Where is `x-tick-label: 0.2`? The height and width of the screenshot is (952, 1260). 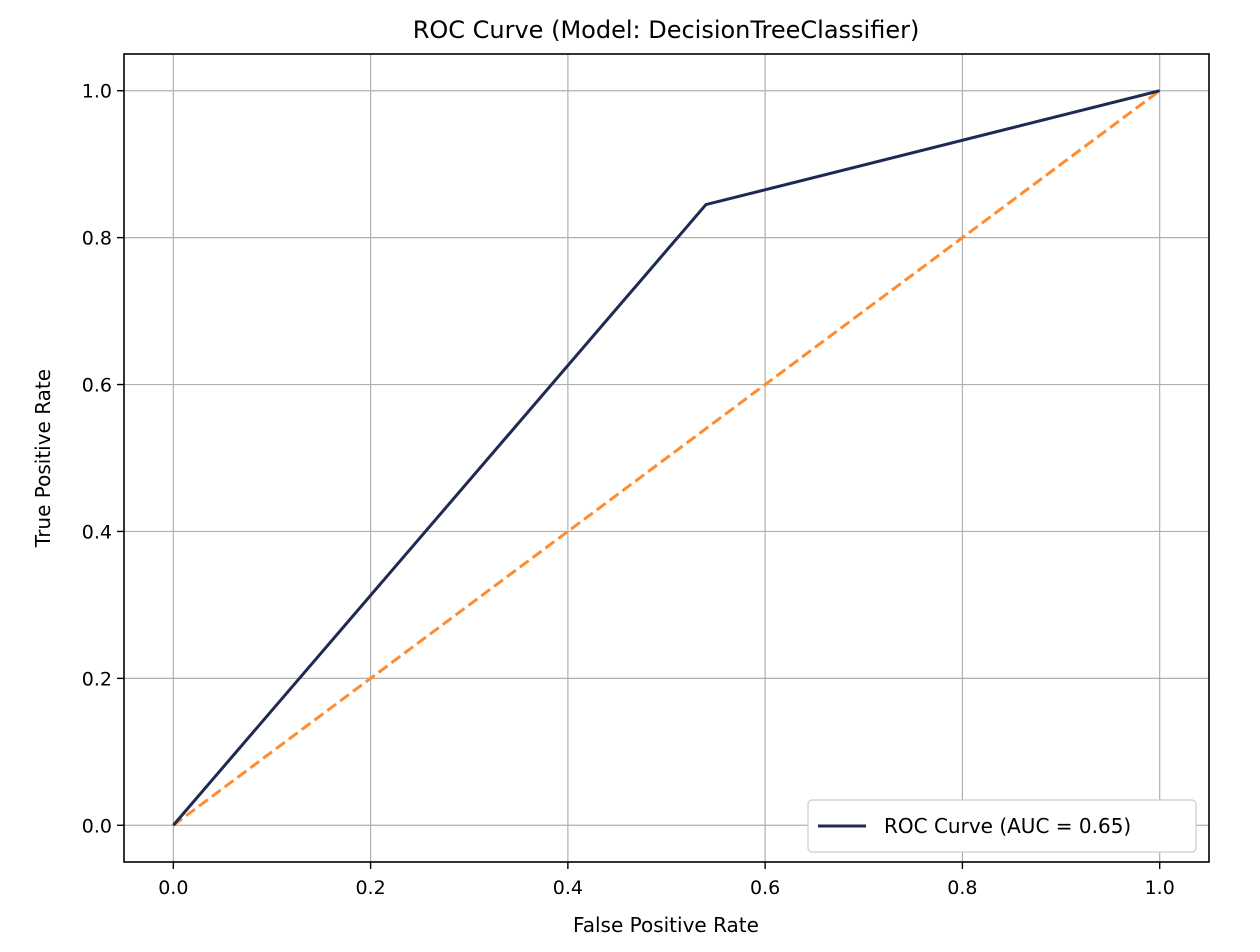 x-tick-label: 0.2 is located at coordinates (370, 888).